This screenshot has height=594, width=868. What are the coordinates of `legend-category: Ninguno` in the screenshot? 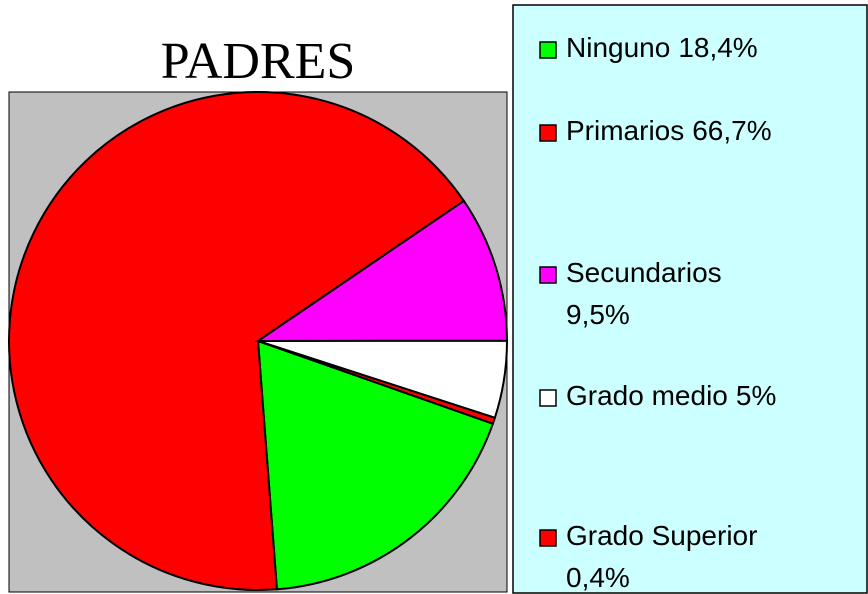 It's located at (618, 47).